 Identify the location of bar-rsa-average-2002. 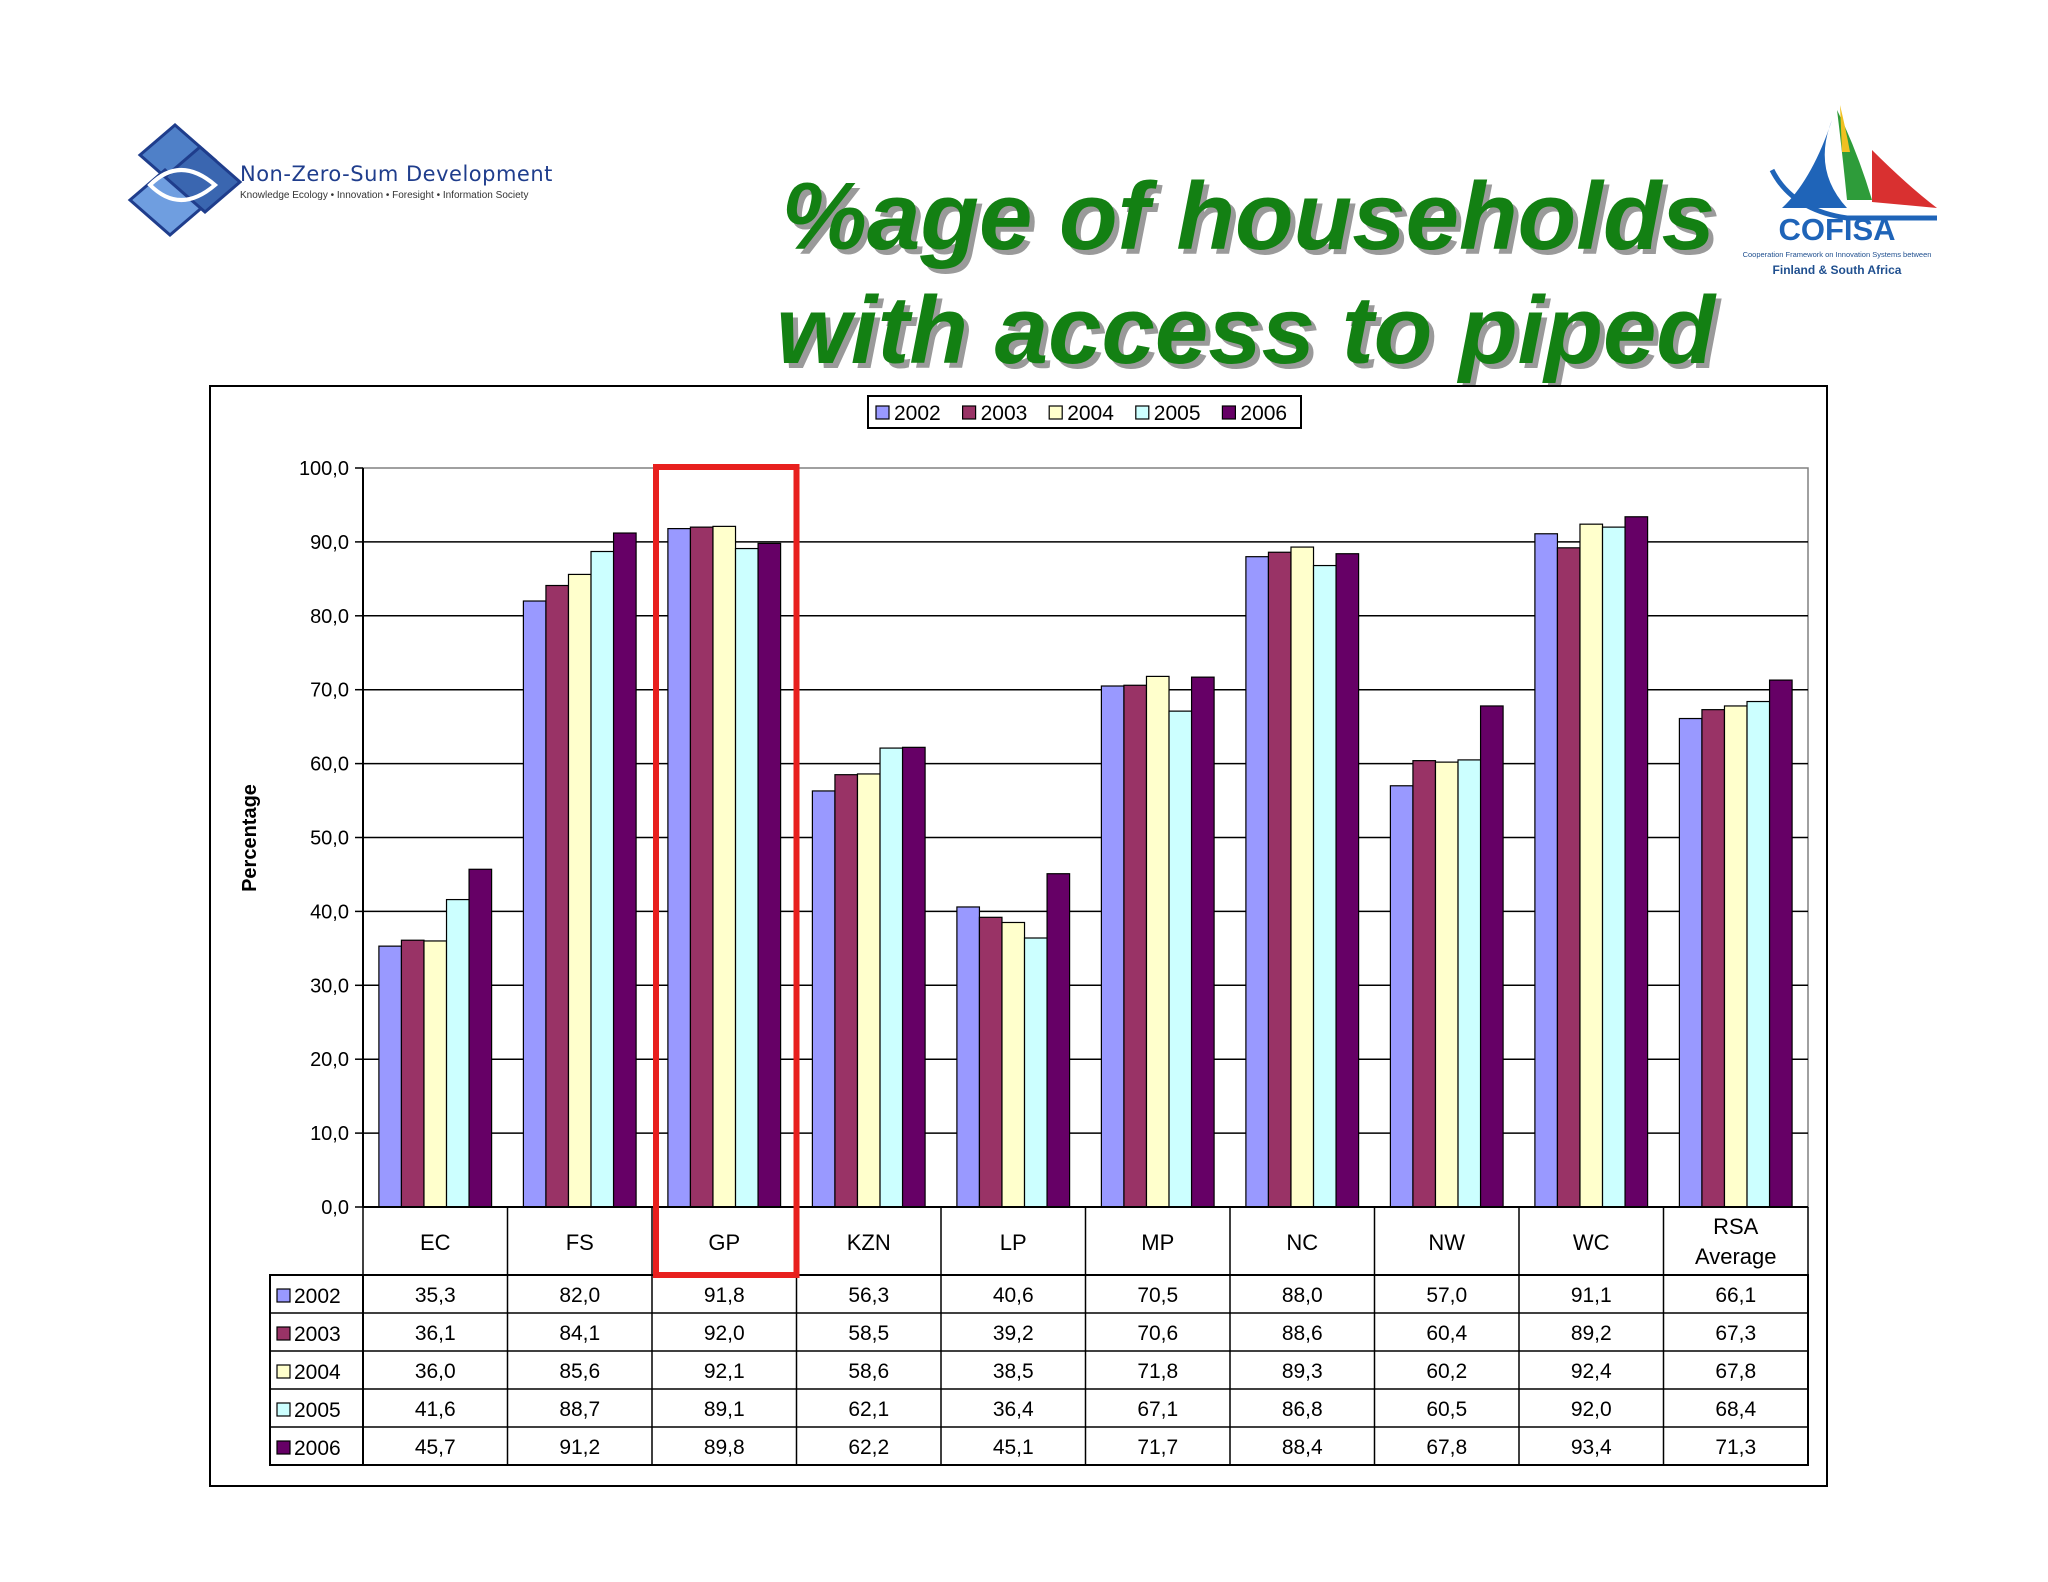
(1690, 962).